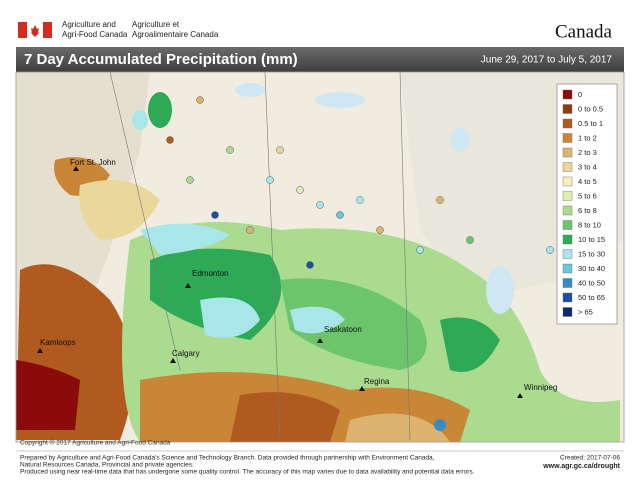 The width and height of the screenshot is (640, 500). What do you see at coordinates (590, 123) in the screenshot?
I see `legend-label: 0.5 to 1` at bounding box center [590, 123].